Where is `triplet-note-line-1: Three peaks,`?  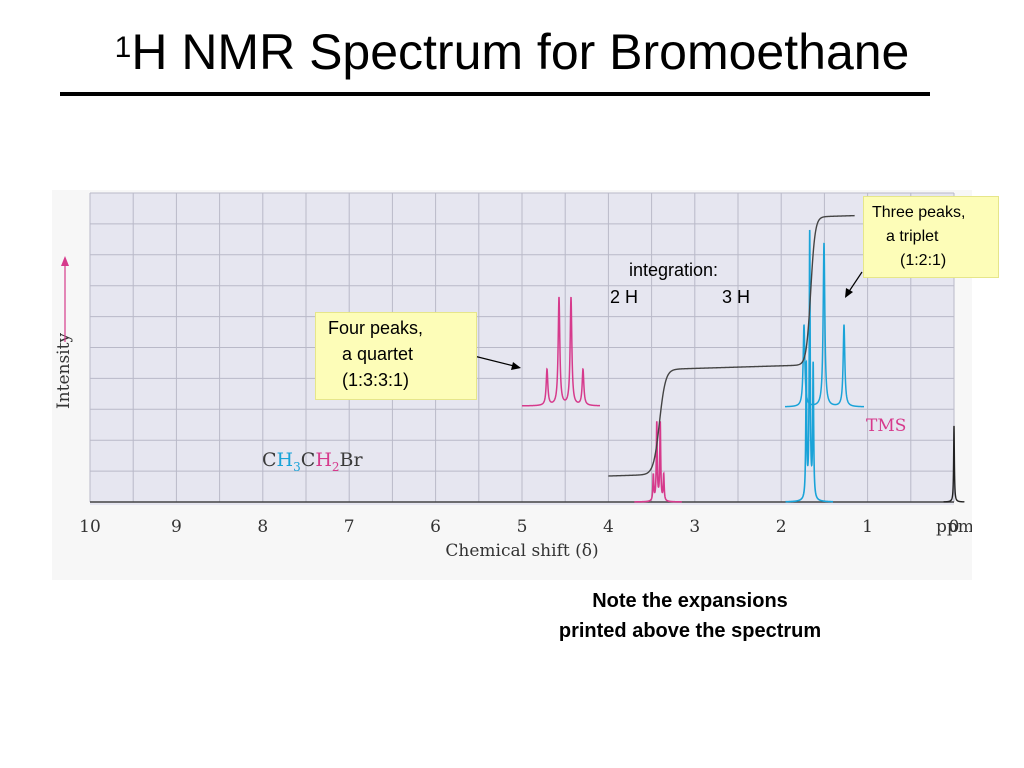 triplet-note-line-1: Three peaks, is located at coordinates (919, 212).